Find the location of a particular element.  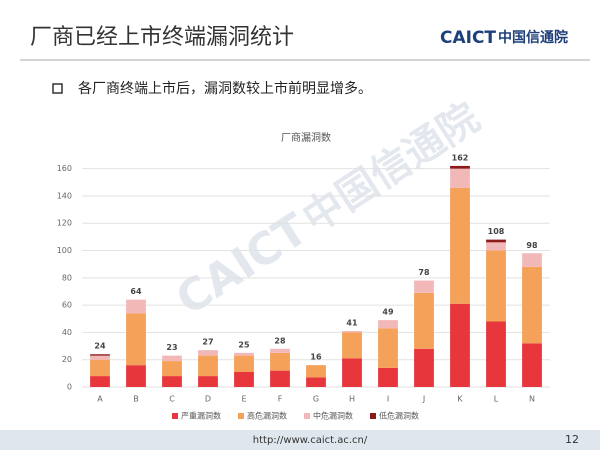

x-tick-label: E is located at coordinates (243, 399).